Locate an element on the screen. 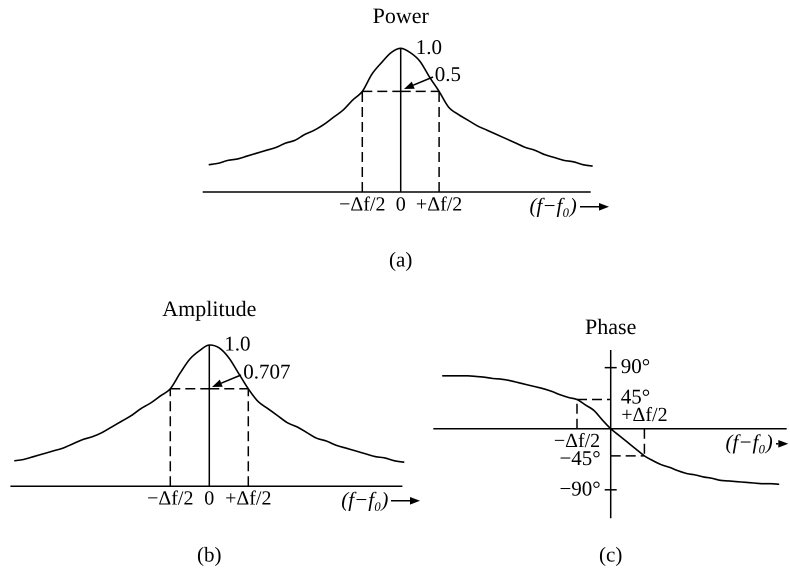  chart-title: Power is located at coordinates (401, 15).